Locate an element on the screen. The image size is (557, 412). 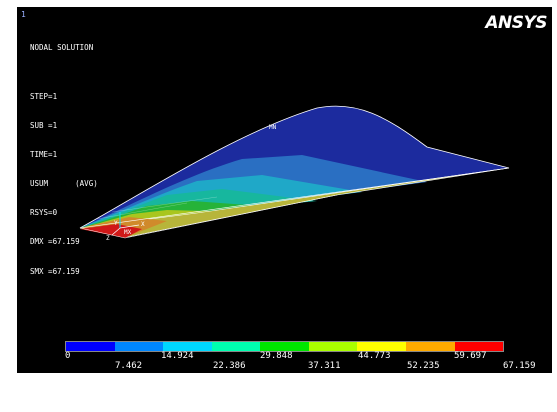
info-line: RSYS=0 is located at coordinates (44, 213).